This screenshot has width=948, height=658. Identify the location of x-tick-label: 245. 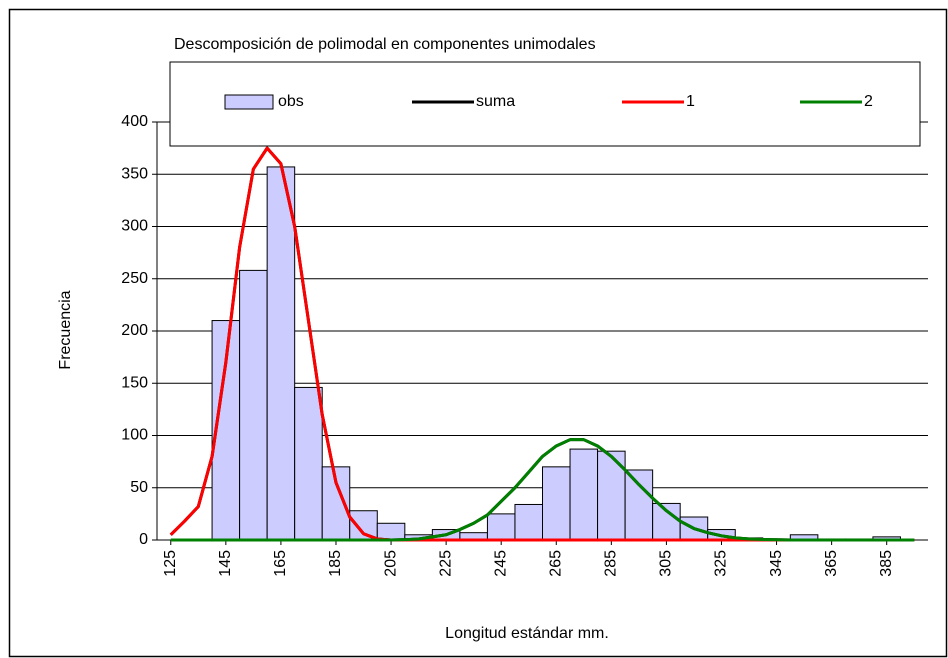
(500, 563).